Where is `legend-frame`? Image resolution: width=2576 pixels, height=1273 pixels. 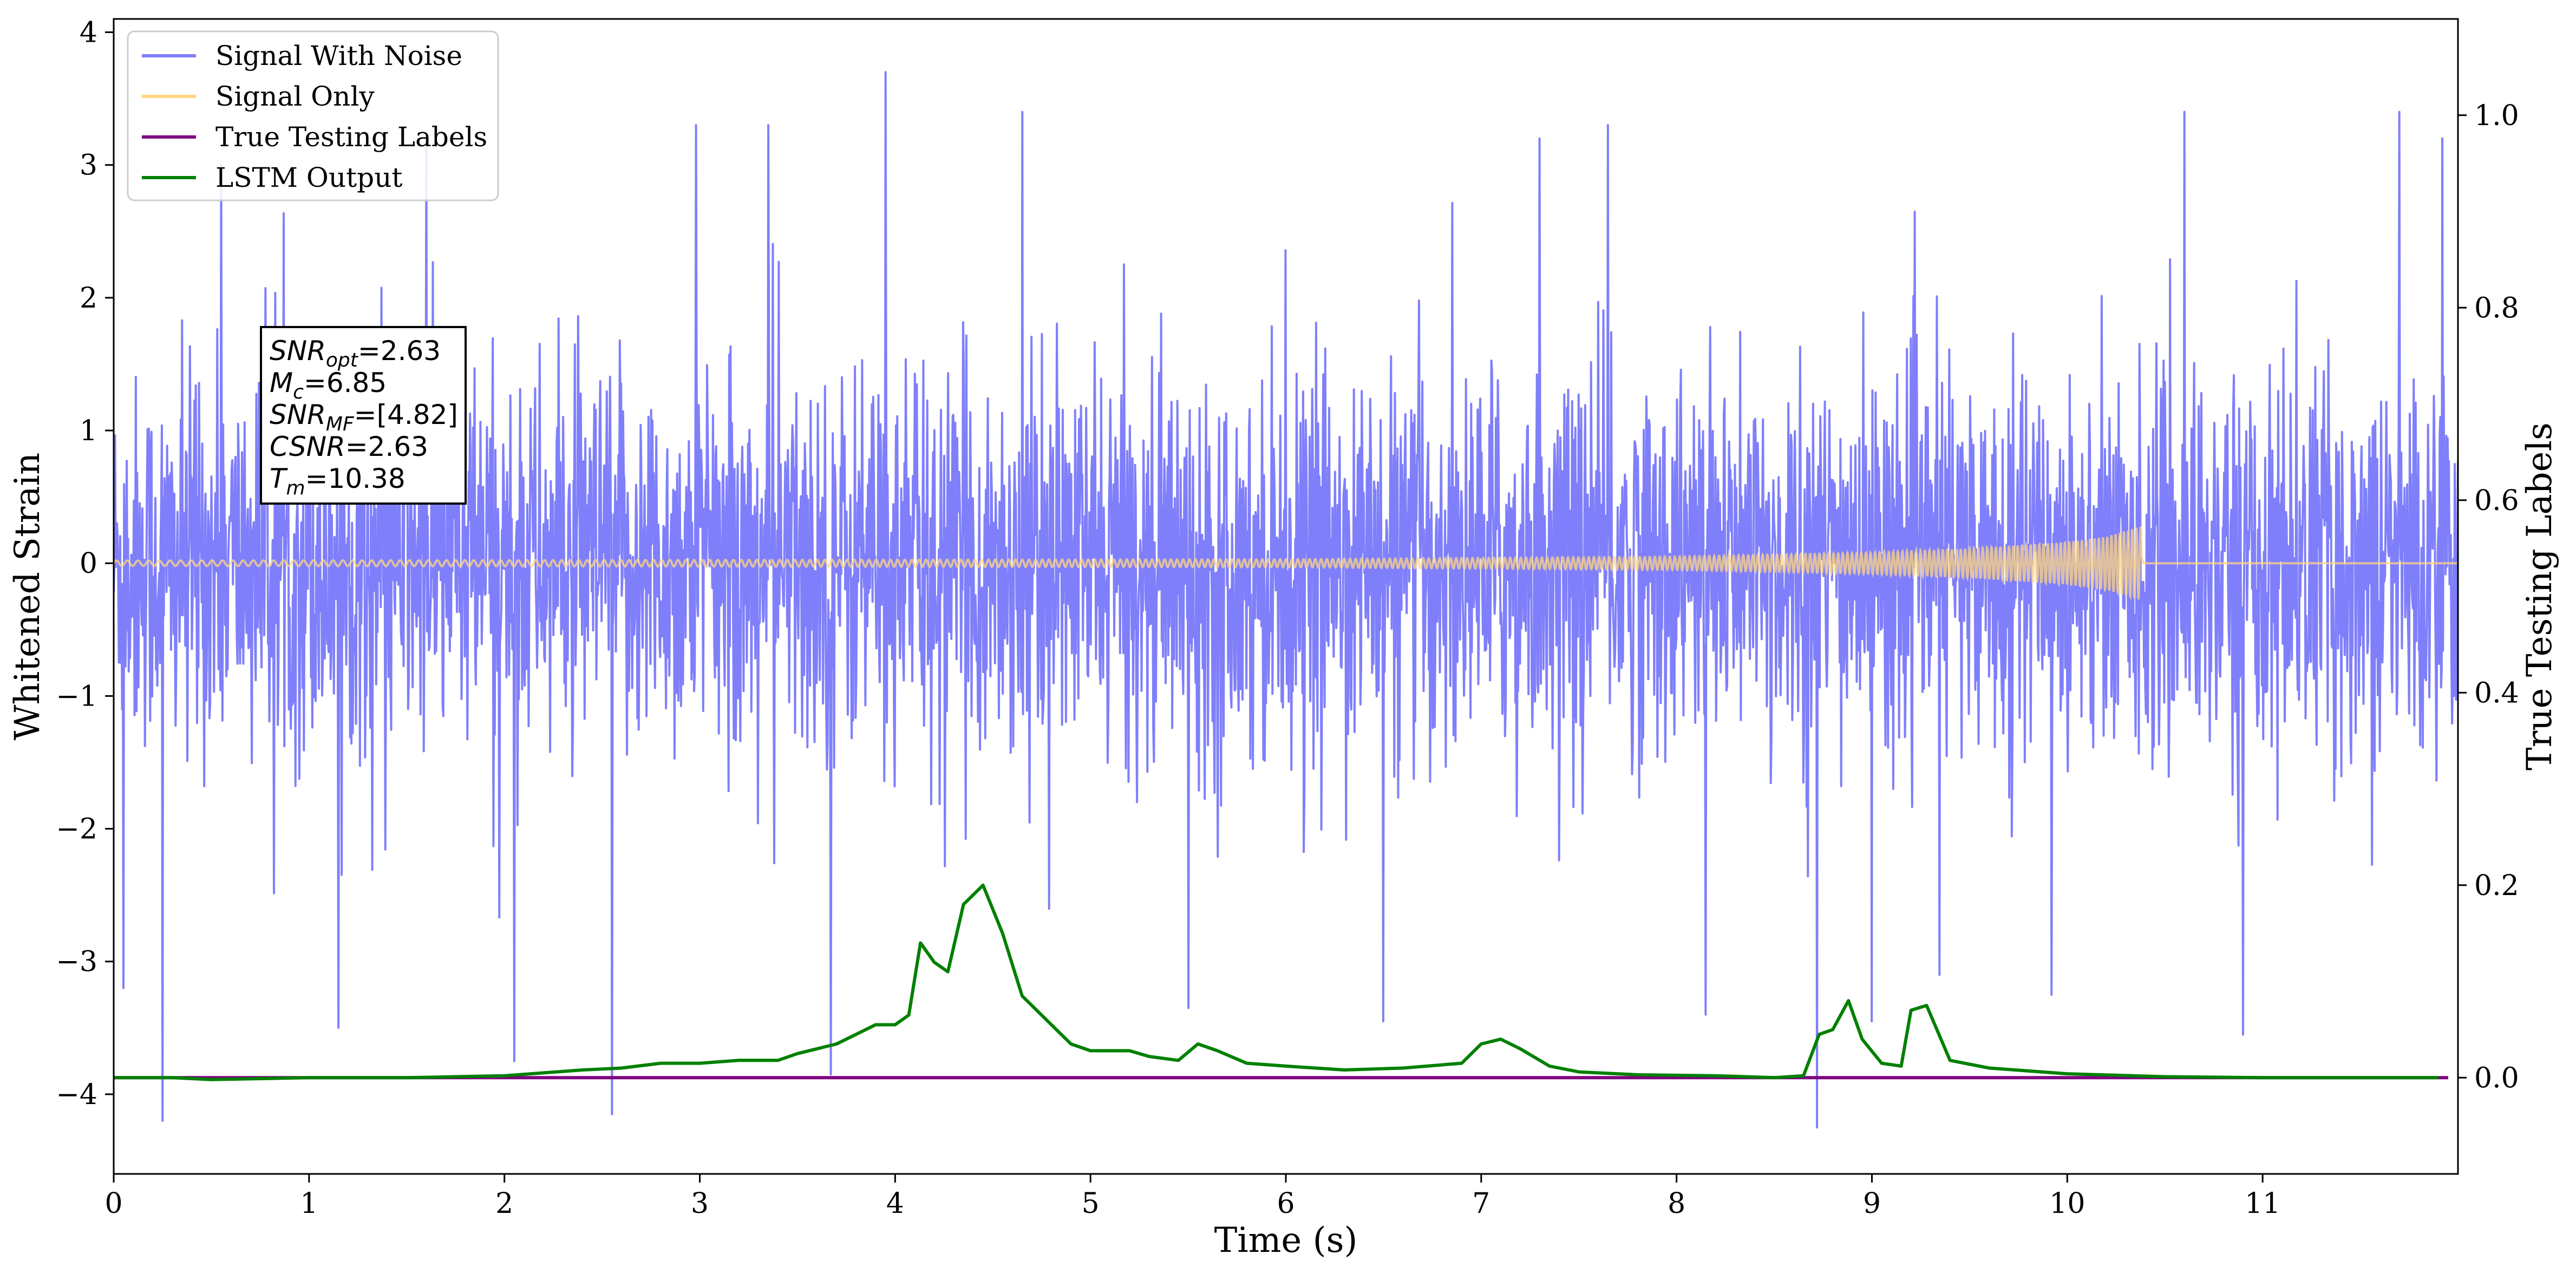
legend-frame is located at coordinates (313, 116).